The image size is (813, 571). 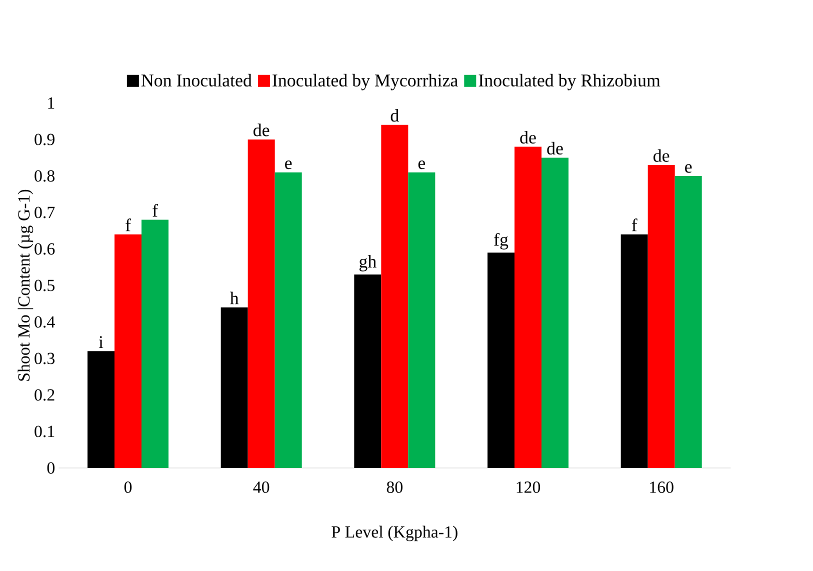 What do you see at coordinates (51, 468) in the screenshot?
I see `y-tick-label: 0` at bounding box center [51, 468].